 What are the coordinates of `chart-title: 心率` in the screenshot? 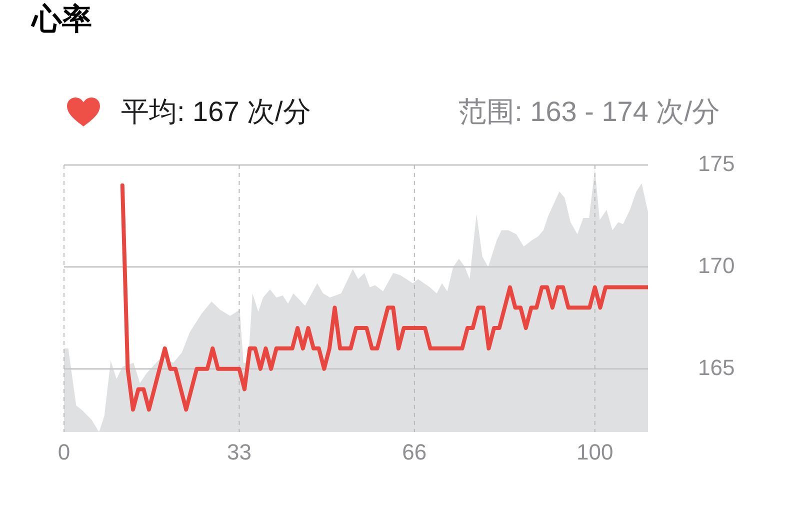 It's located at (62, 19).